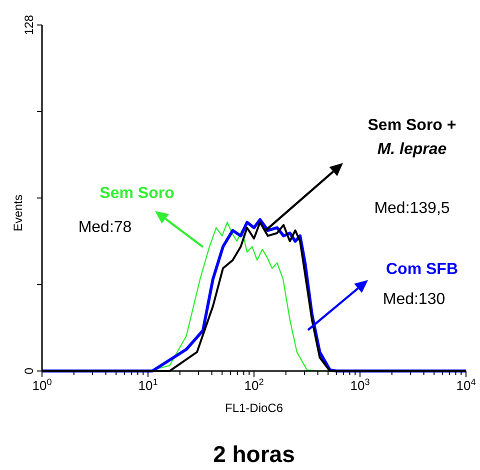 The height and width of the screenshot is (470, 480). I want to click on annotation: Med:130, so click(414, 299).